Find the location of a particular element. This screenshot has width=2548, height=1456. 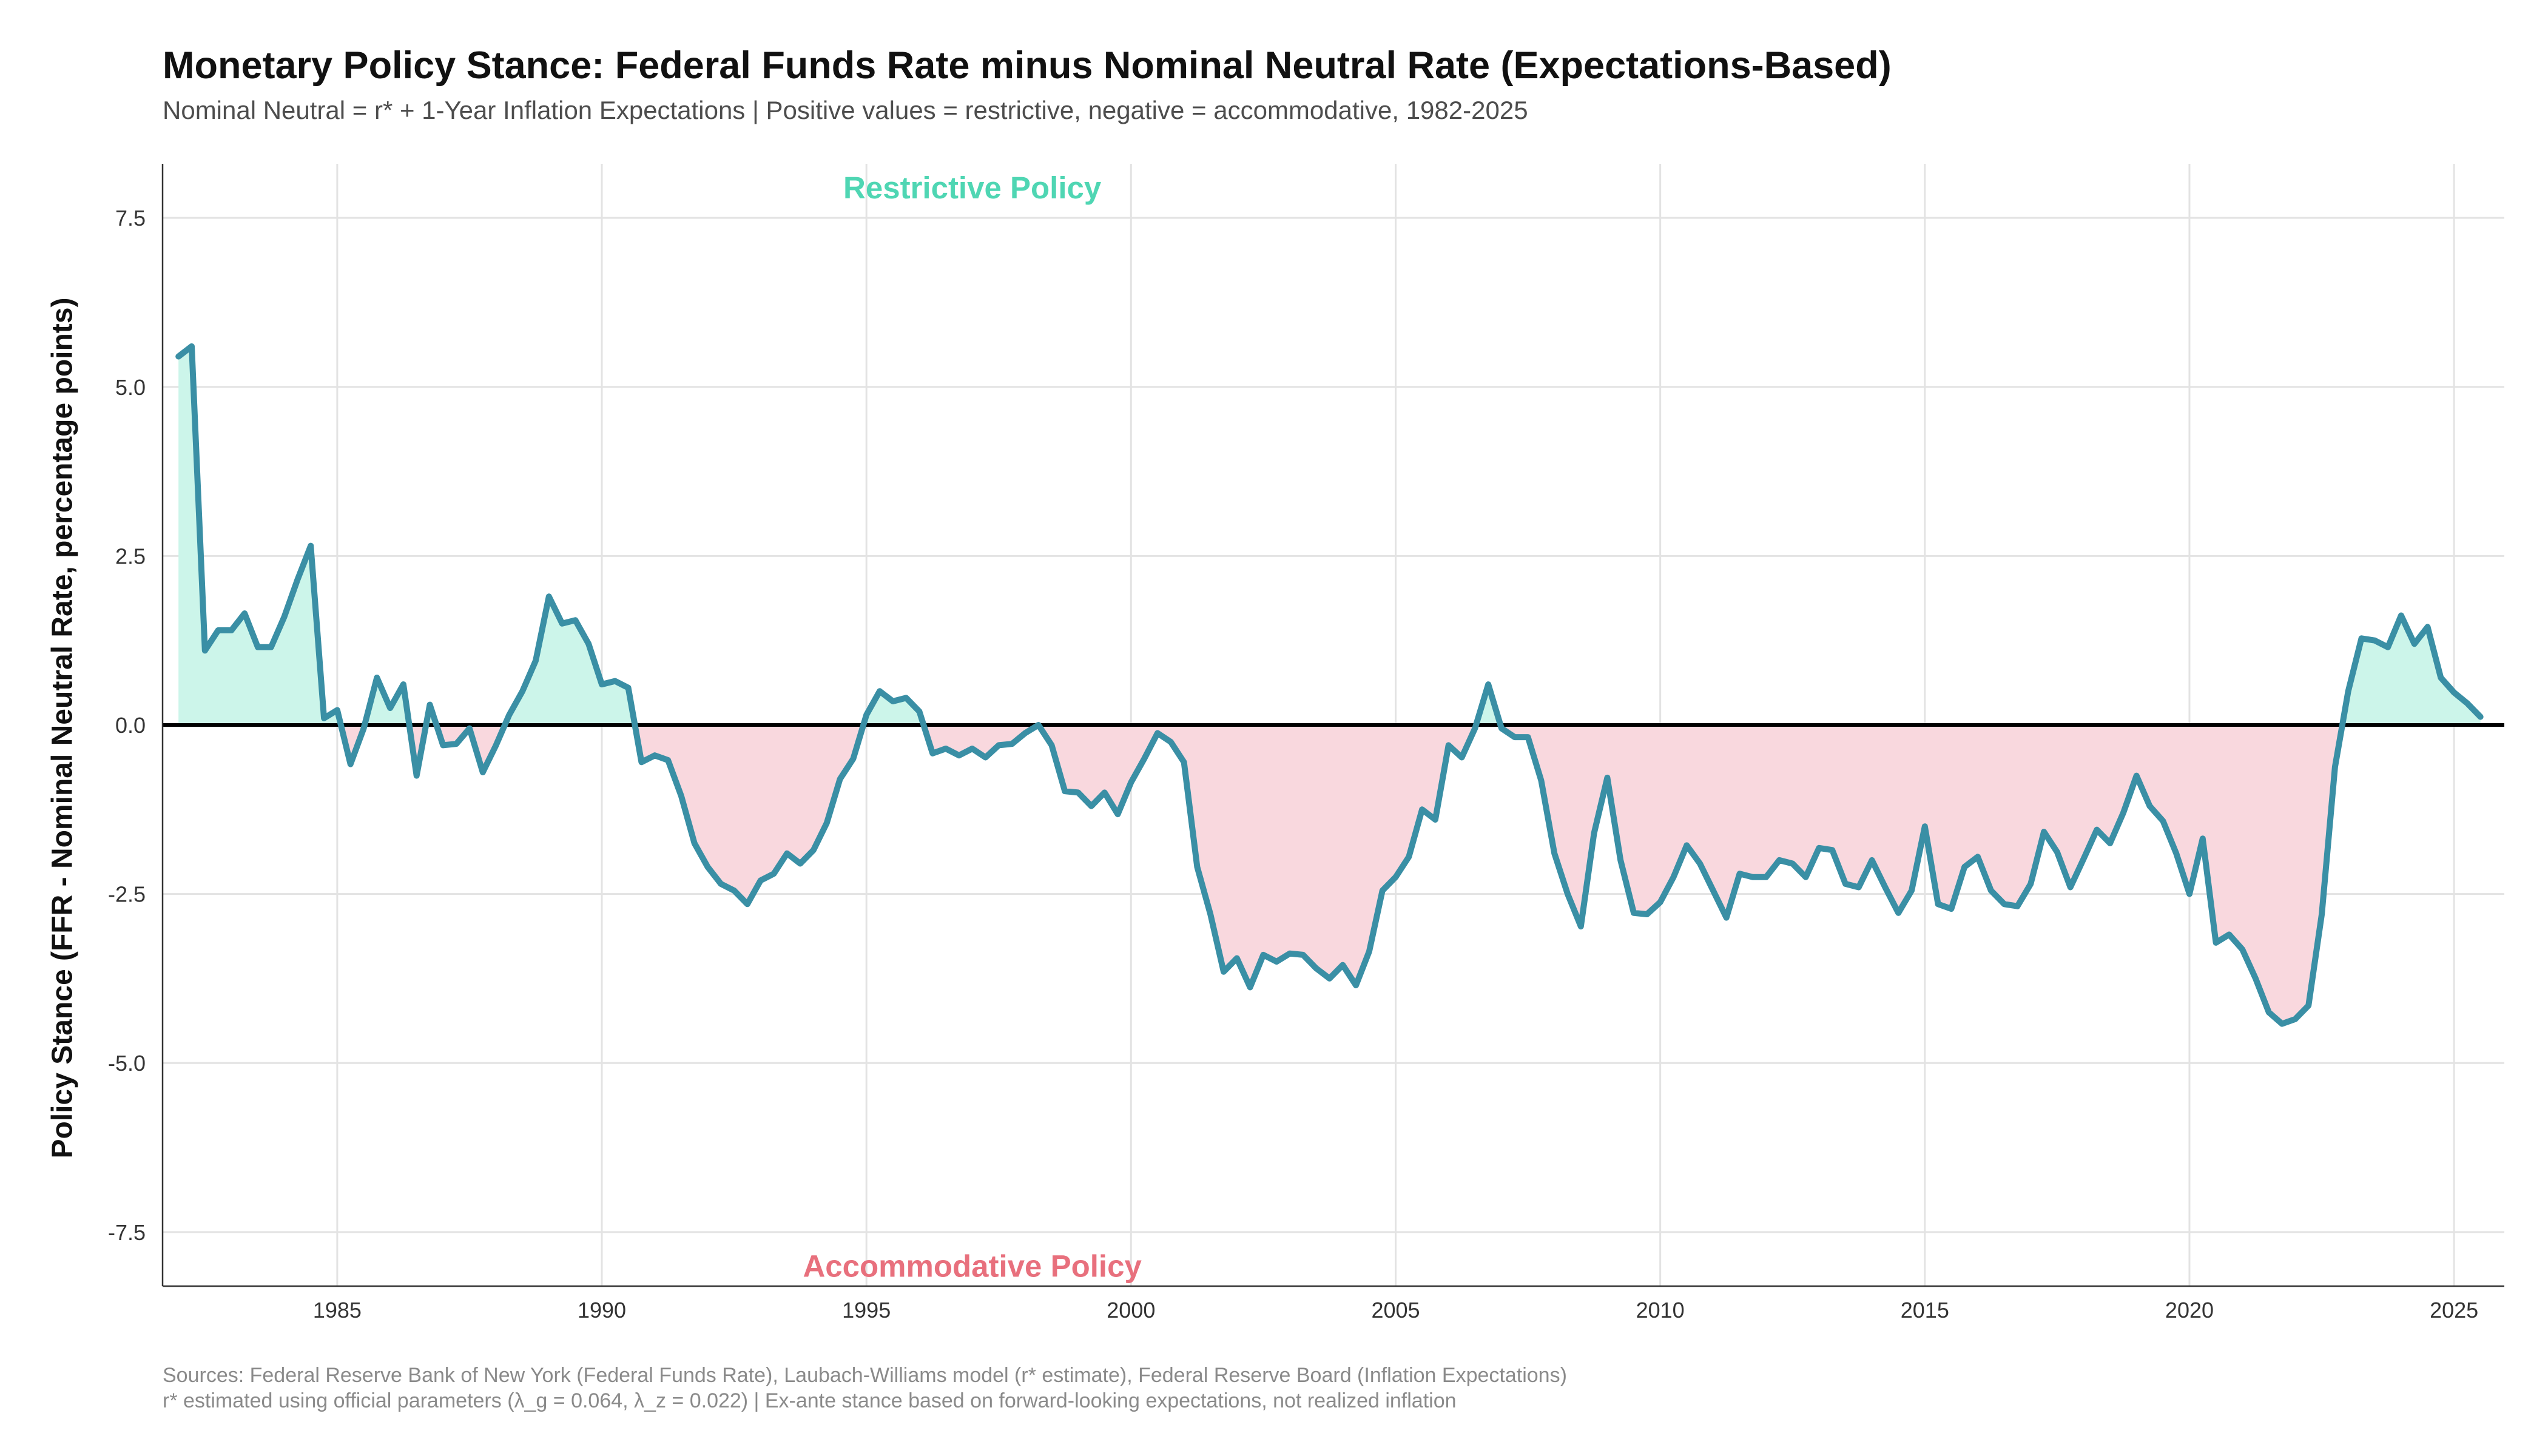

accommodative-policy-label: Accommodative Policy is located at coordinates (972, 1266).